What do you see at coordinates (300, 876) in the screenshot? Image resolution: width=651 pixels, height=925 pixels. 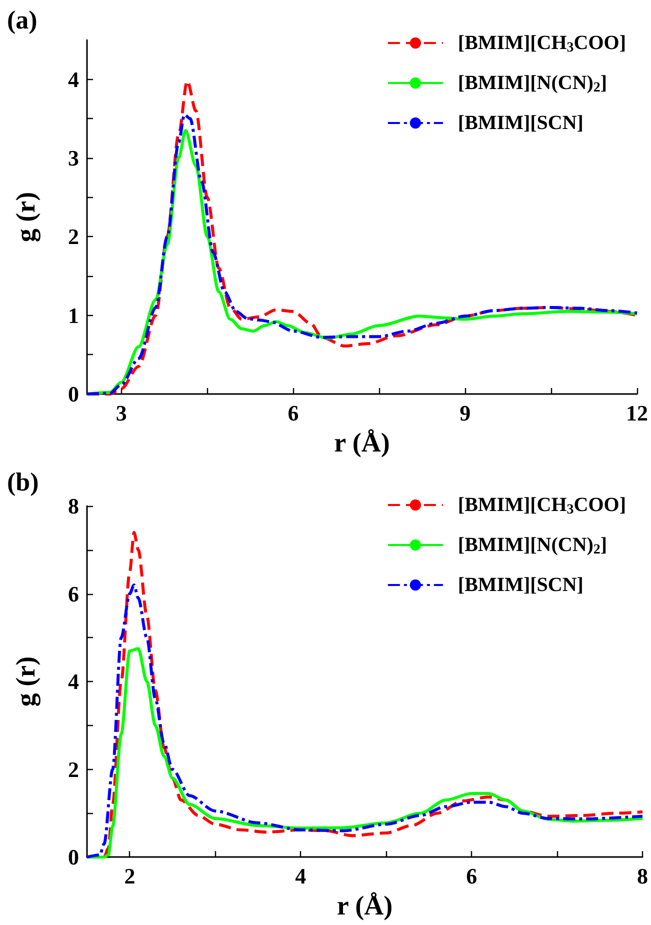 I see `x-tick-label: 4` at bounding box center [300, 876].